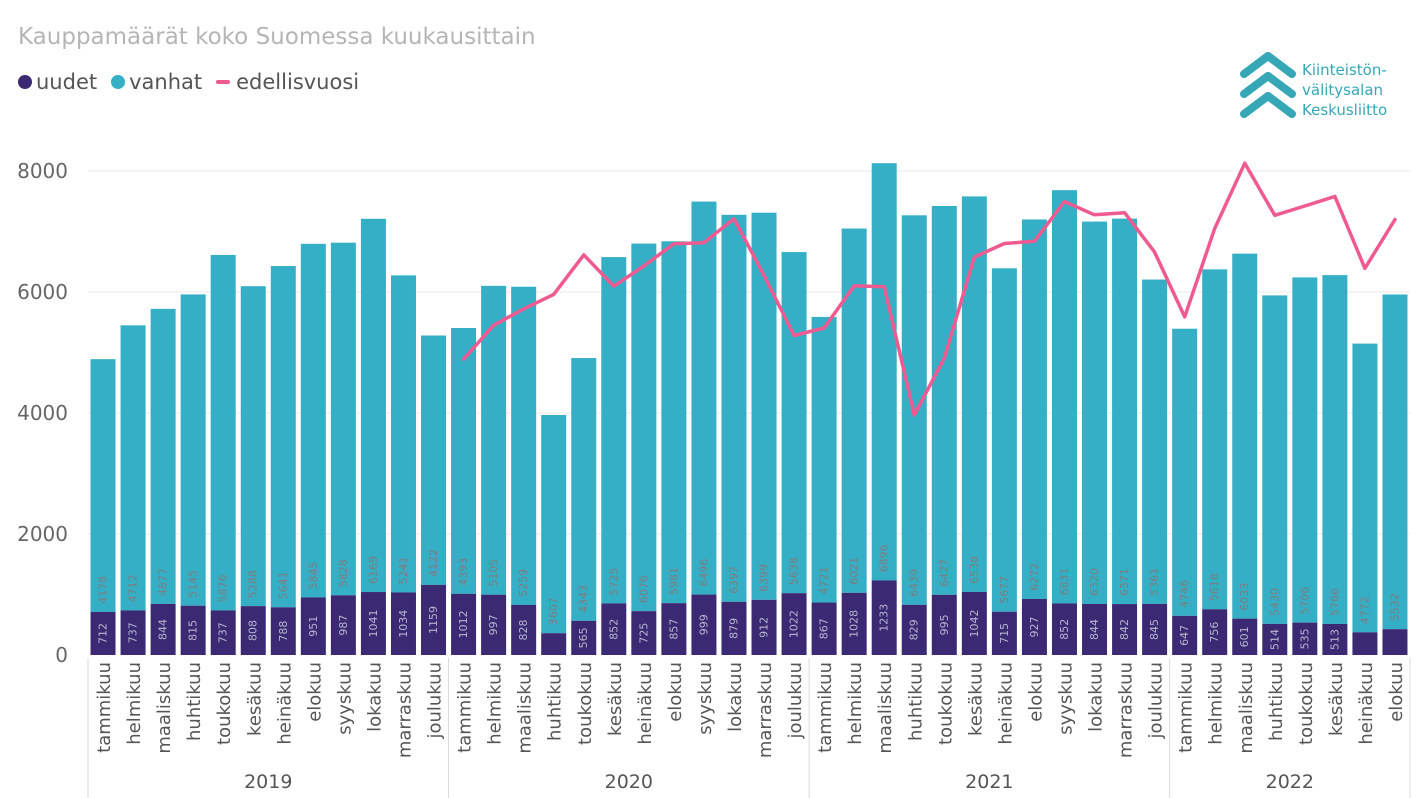 Image resolution: width=1425 pixels, height=798 pixels. What do you see at coordinates (163, 582) in the screenshot?
I see `data-label-vanhat: 4877` at bounding box center [163, 582].